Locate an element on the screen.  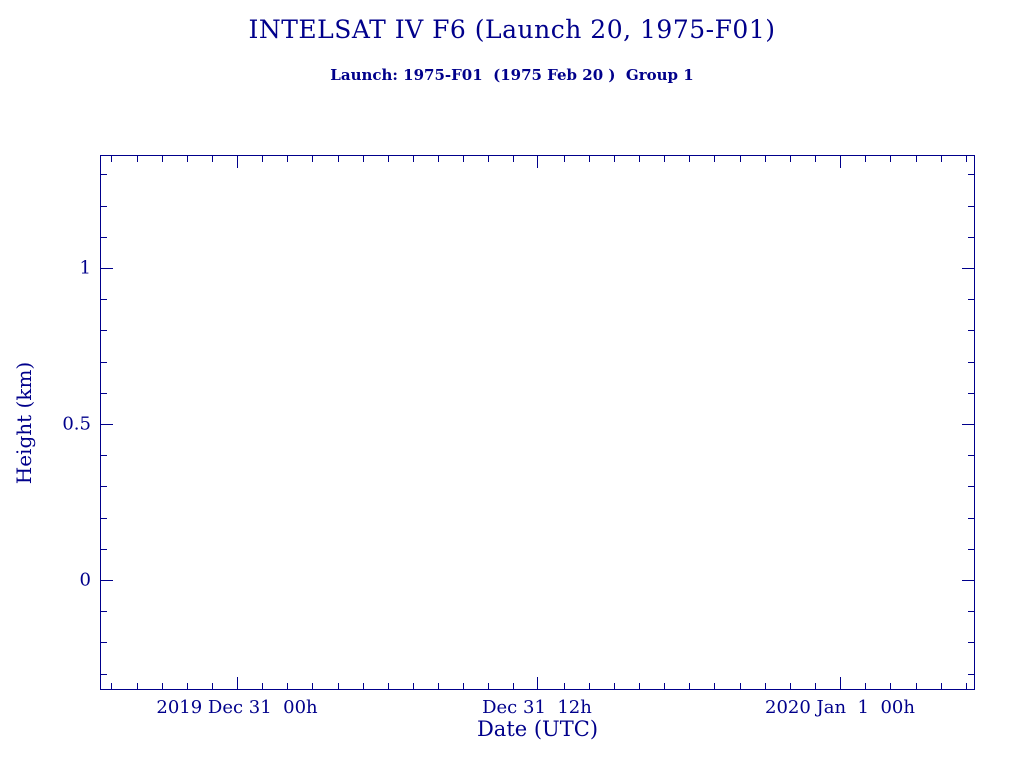
y-tick-label: 0 is located at coordinates (85, 580).